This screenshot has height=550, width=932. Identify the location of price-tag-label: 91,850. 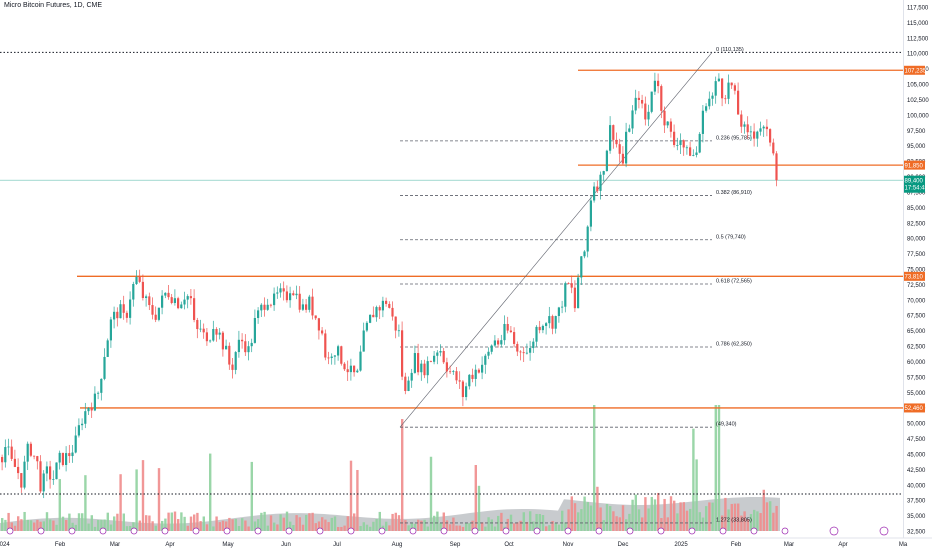
(914, 166).